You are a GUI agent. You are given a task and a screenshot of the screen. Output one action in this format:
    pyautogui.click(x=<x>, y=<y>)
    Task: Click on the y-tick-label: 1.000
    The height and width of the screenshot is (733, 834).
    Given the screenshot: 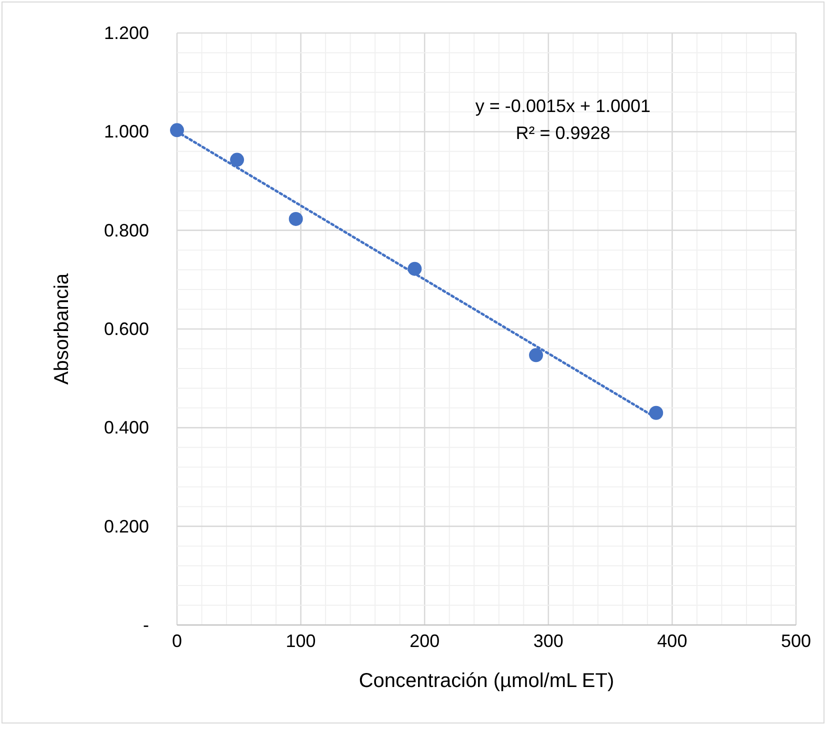 What is the action you would take?
    pyautogui.click(x=126, y=132)
    